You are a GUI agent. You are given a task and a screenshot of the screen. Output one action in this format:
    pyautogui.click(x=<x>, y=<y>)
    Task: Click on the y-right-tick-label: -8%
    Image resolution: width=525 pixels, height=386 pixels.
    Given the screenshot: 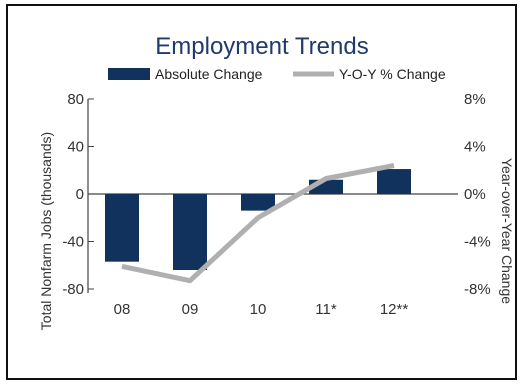 What is the action you would take?
    pyautogui.click(x=477, y=289)
    